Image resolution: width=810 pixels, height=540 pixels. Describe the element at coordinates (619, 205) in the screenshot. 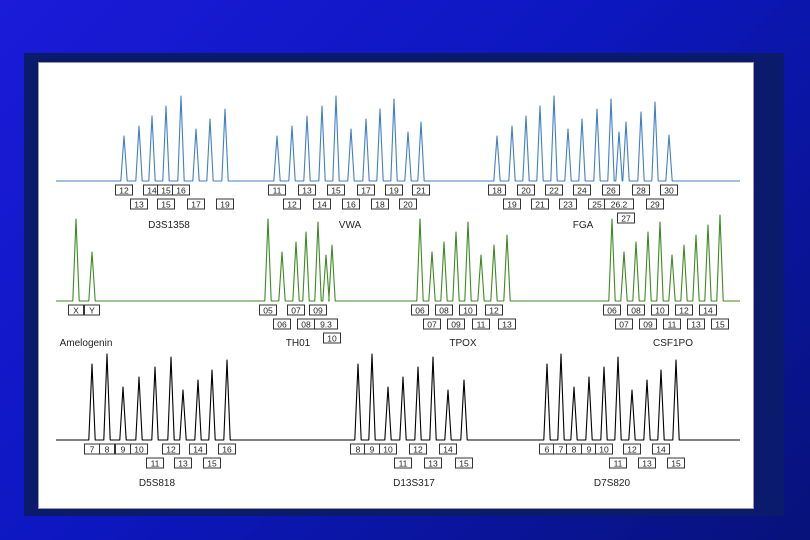

I see `allele-label: 26.2` at that location.